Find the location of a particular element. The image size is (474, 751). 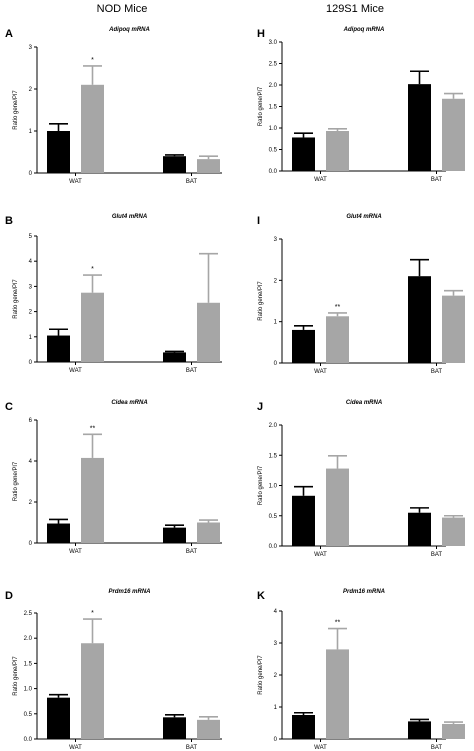

y-tick-label: 6 is located at coordinates (31, 421).